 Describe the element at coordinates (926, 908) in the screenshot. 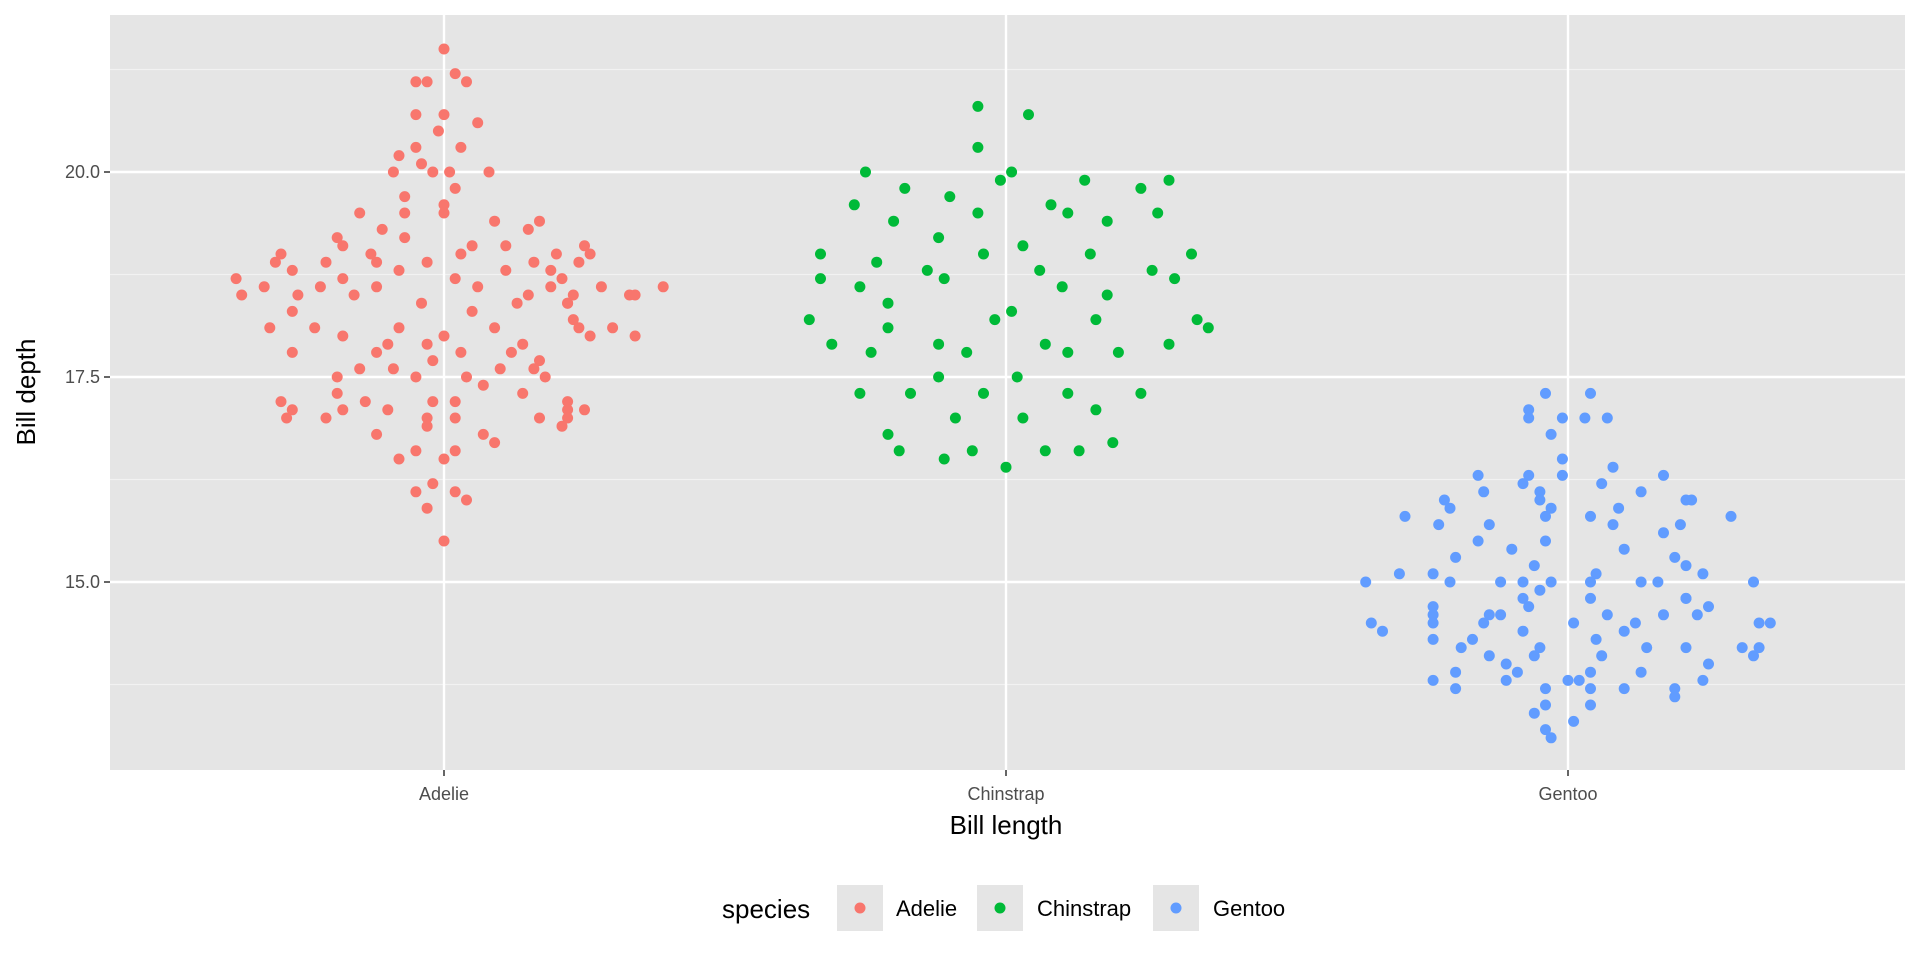

I see `legend-label-adelie: Adelie` at that location.